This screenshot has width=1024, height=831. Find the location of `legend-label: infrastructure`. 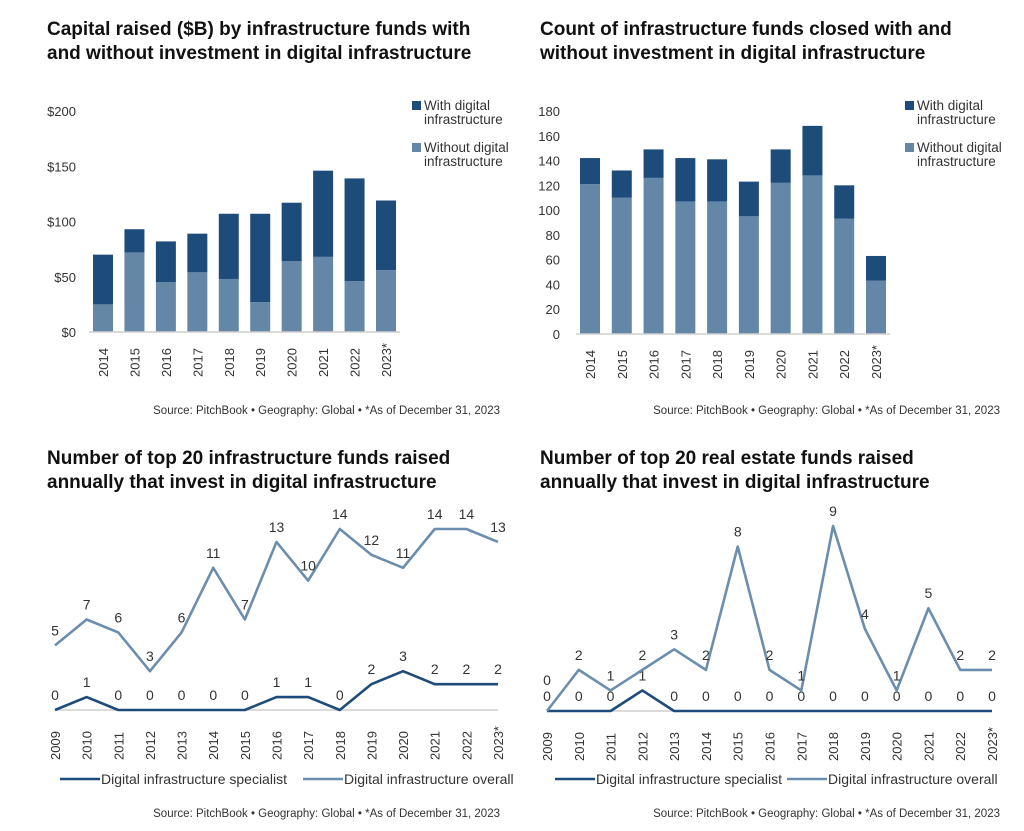

legend-label: infrastructure is located at coordinates (956, 161).